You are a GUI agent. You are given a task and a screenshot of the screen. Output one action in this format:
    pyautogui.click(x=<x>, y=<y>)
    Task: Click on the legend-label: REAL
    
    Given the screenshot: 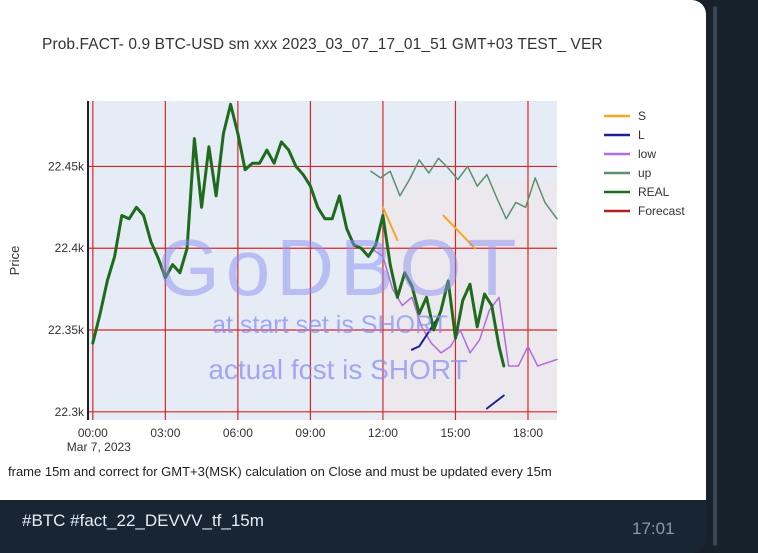 What is the action you would take?
    pyautogui.click(x=654, y=192)
    